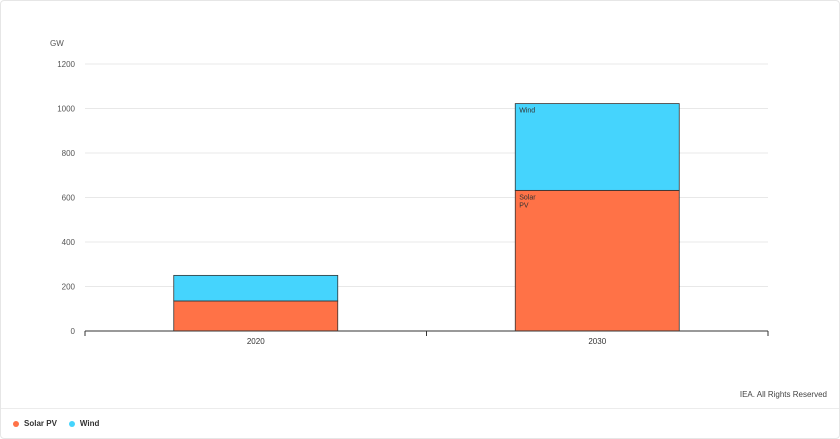 The height and width of the screenshot is (439, 840). Describe the element at coordinates (527, 111) in the screenshot. I see `segment-label-wind-2030: Wind` at that location.